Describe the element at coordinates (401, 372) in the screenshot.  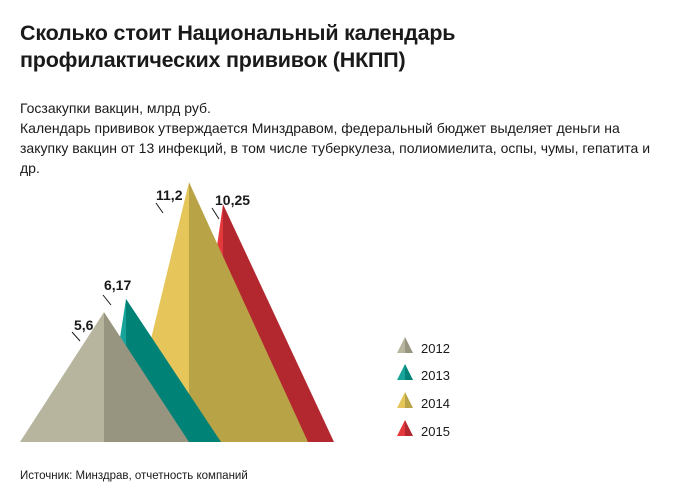
I see `legend-swatch-2013-left` at that location.